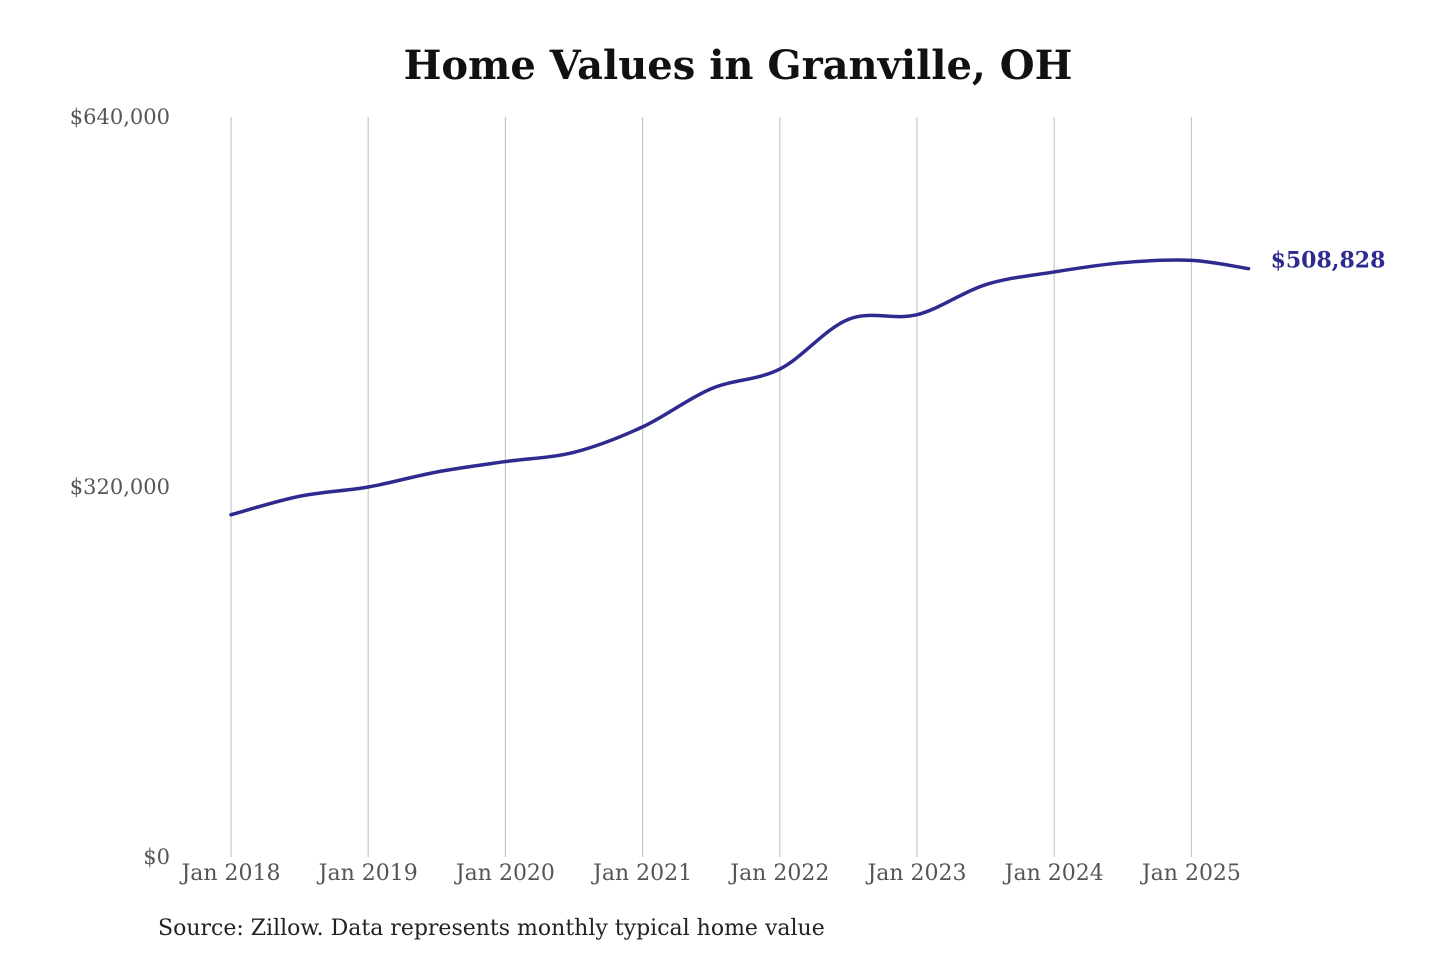 The width and height of the screenshot is (1440, 960). What do you see at coordinates (738, 65) in the screenshot?
I see `chart-title: Home Values in Granville, OH` at bounding box center [738, 65].